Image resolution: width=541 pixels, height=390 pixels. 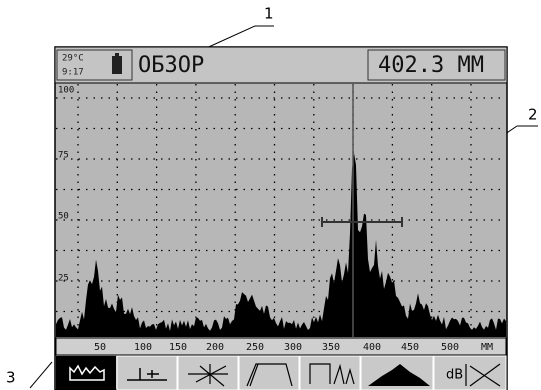 What do you see at coordinates (63, 156) in the screenshot?
I see `y-axis-label: 75` at bounding box center [63, 156].